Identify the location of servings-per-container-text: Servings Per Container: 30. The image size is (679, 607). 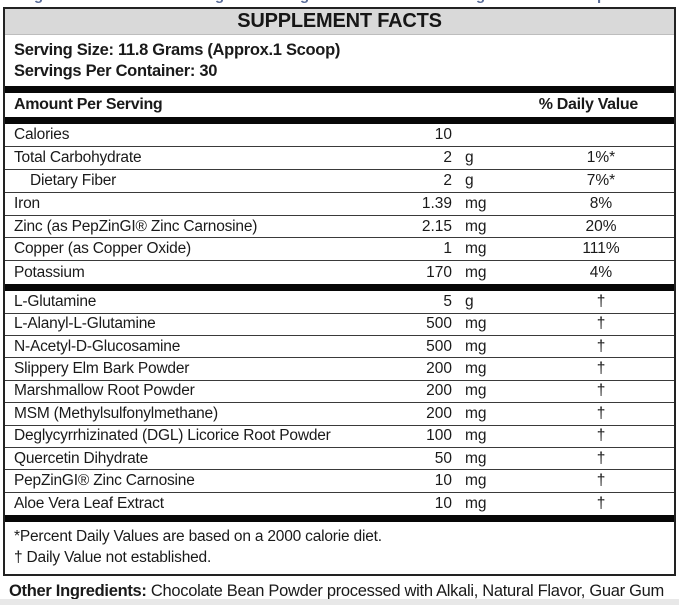
(116, 71).